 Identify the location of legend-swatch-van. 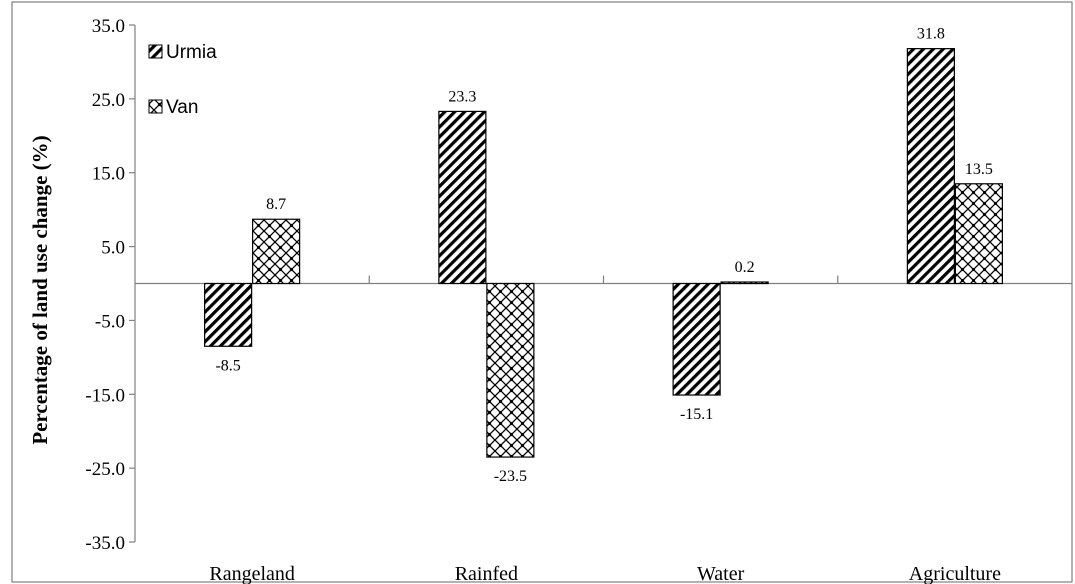
(155, 106).